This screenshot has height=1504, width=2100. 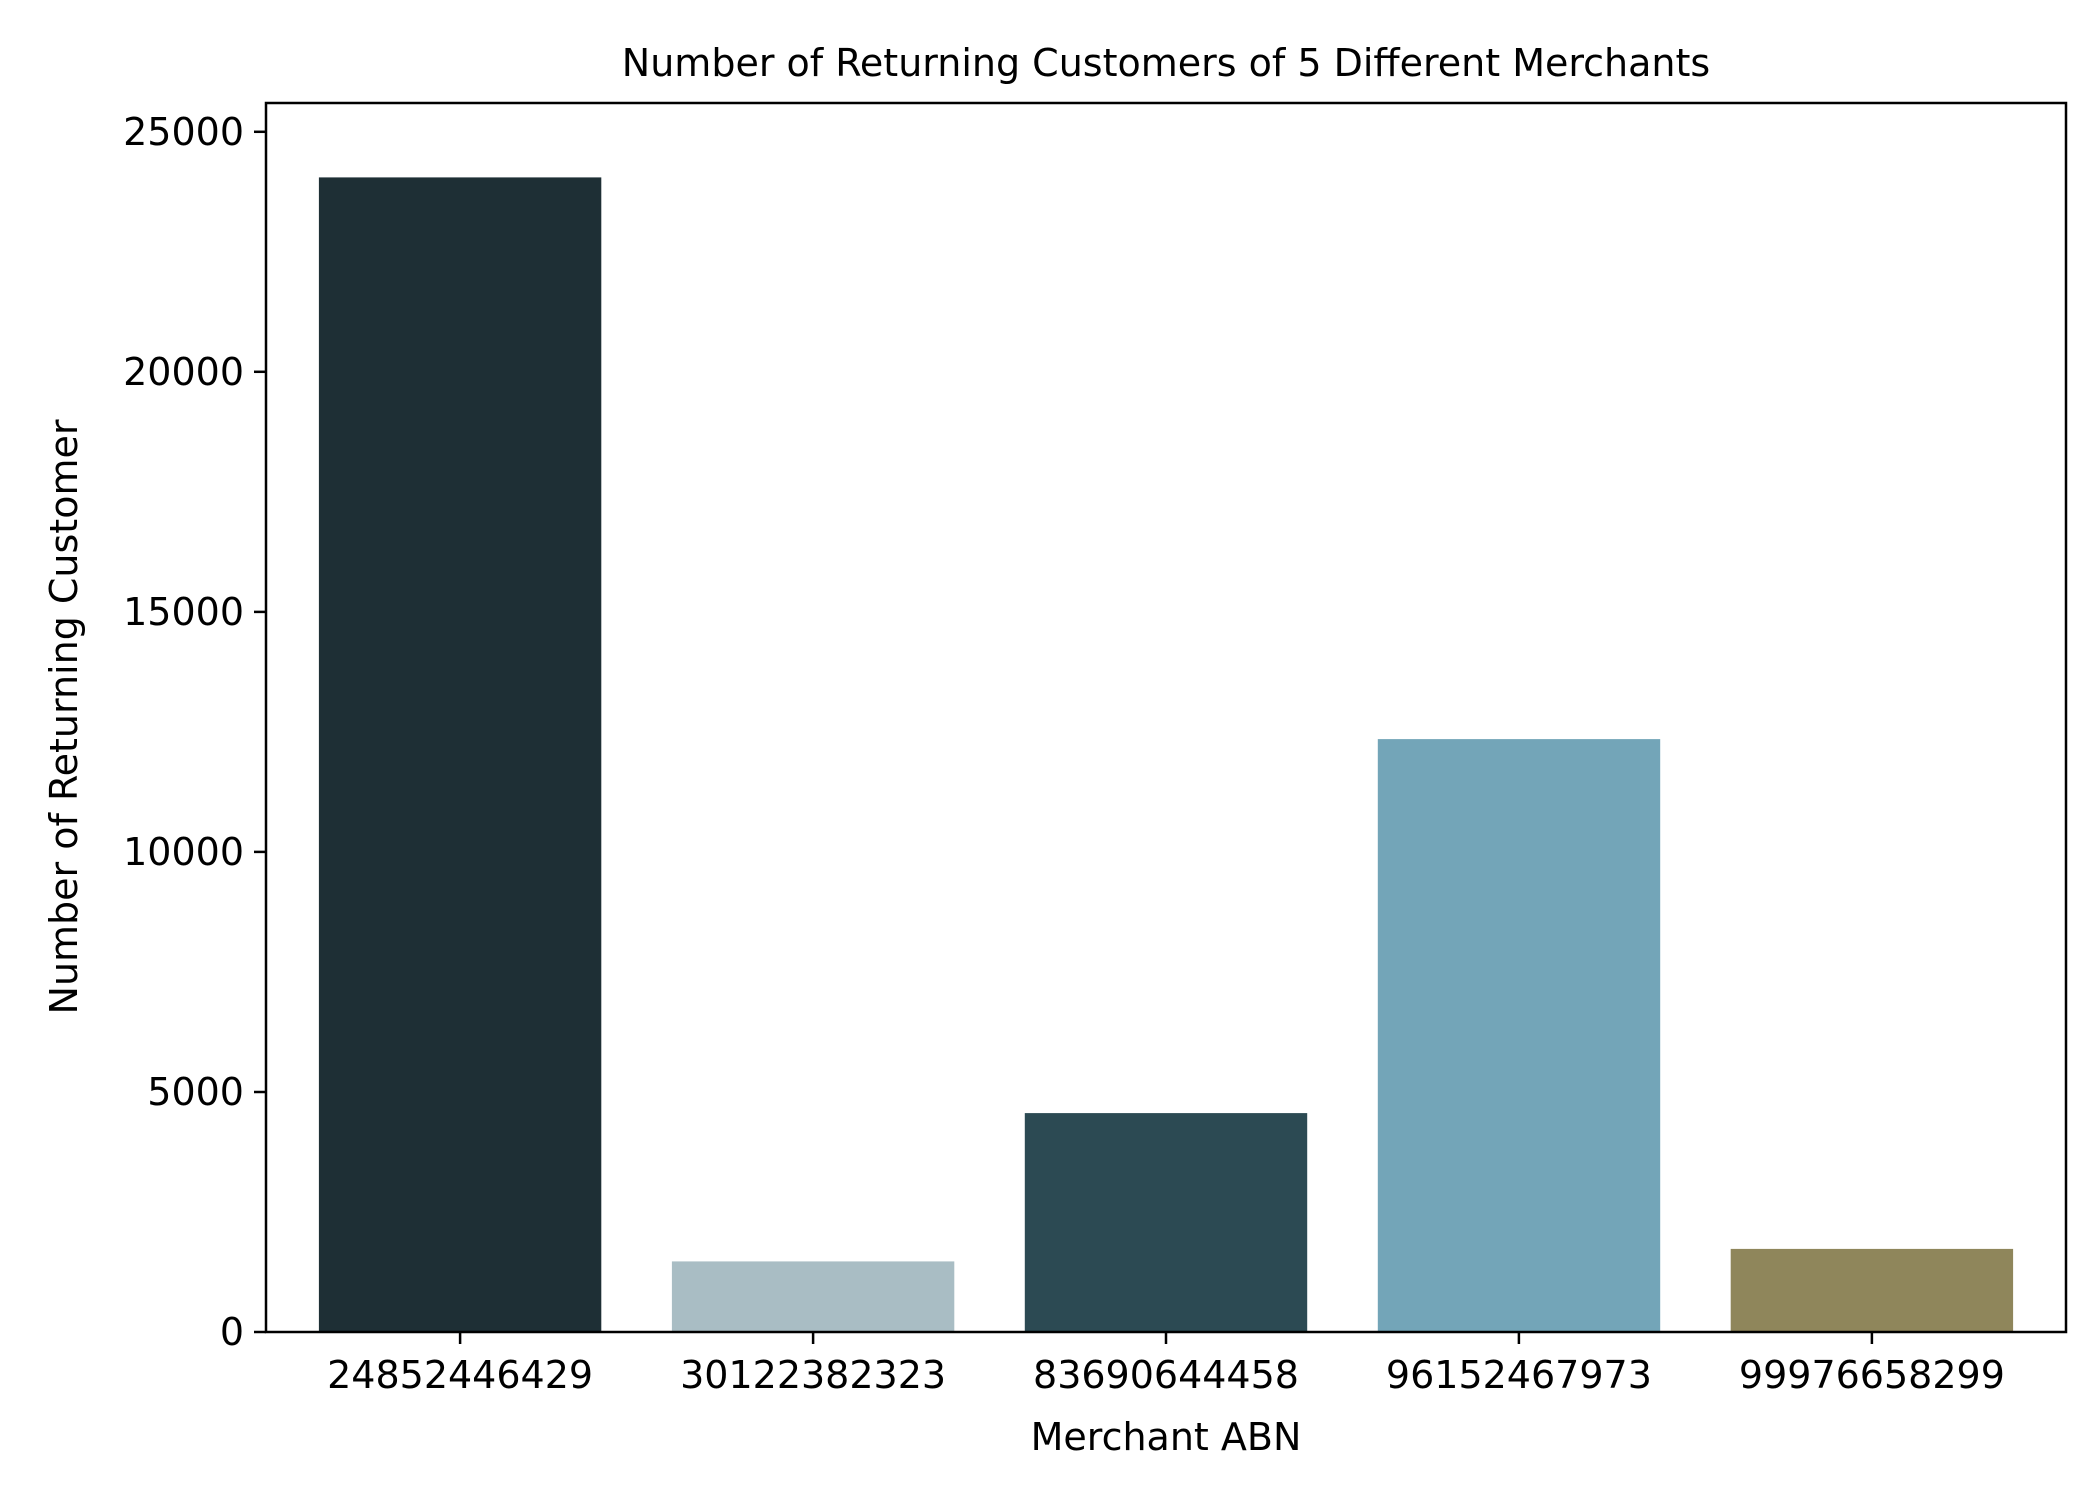 What do you see at coordinates (1519, 1375) in the screenshot?
I see `x-tick-label: 96152467973` at bounding box center [1519, 1375].